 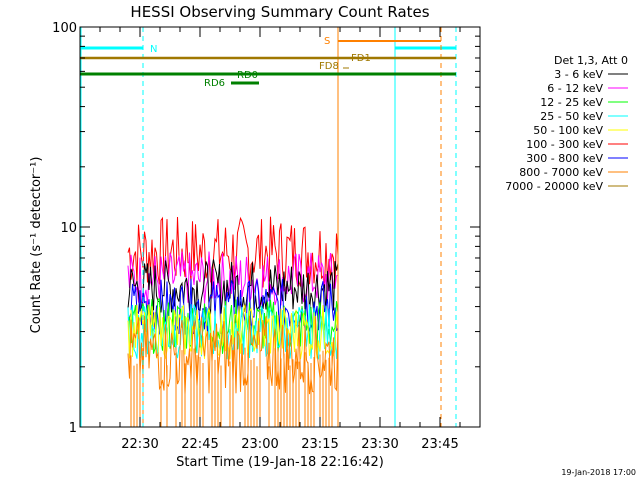 I want to click on y-axis-label: Count Rate (s⁻¹ detector⁻¹), so click(x=36, y=245).